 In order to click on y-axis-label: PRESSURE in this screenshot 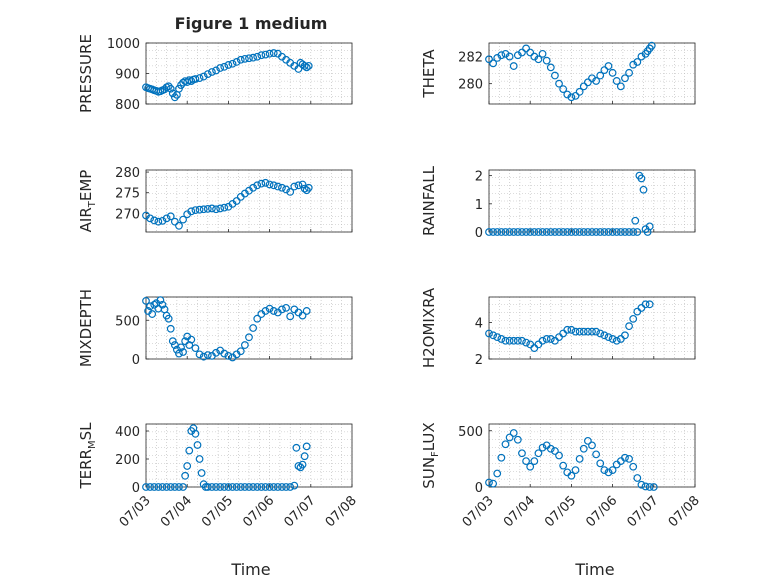, I will do `click(86, 73)`.